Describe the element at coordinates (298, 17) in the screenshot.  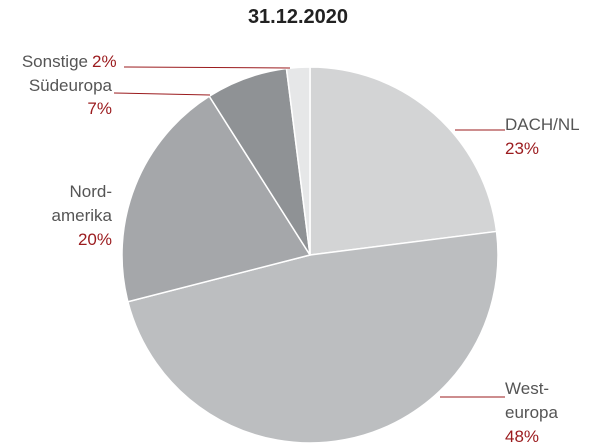
I see `chart-title: 31.12.2020` at that location.